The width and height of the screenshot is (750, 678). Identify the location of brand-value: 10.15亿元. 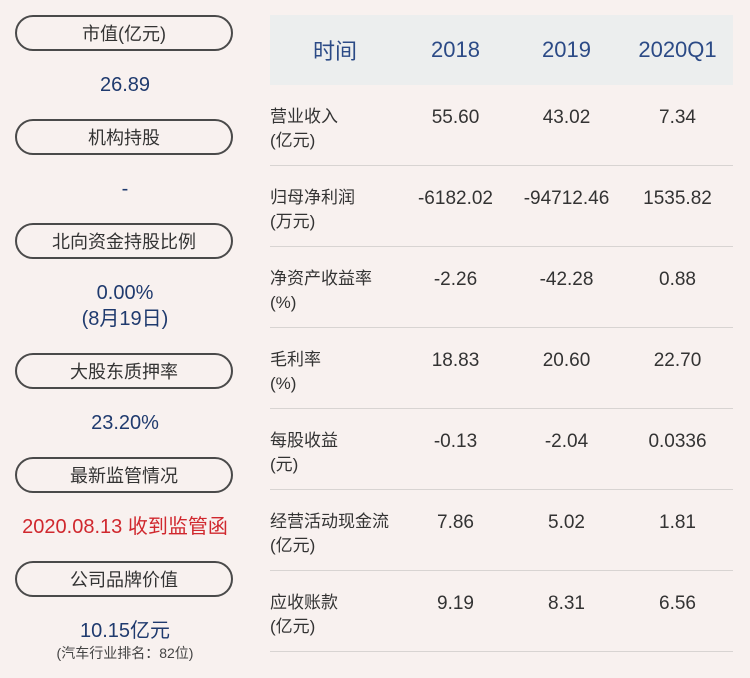
(125, 631).